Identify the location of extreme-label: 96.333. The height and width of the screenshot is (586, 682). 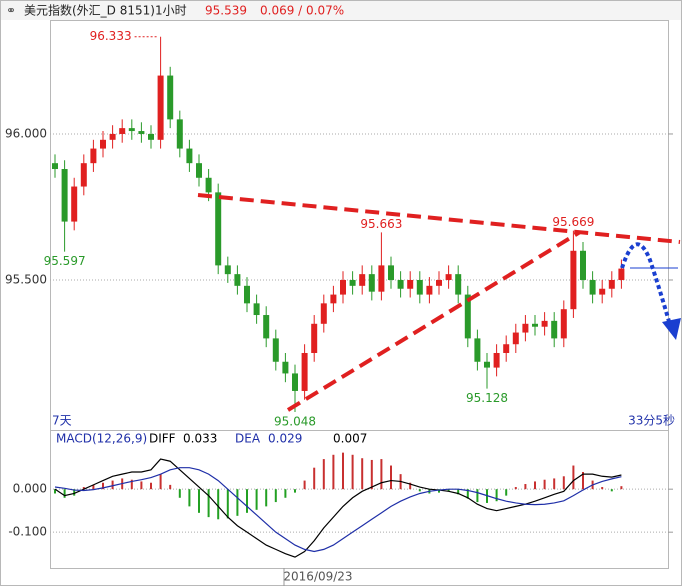
(111, 36).